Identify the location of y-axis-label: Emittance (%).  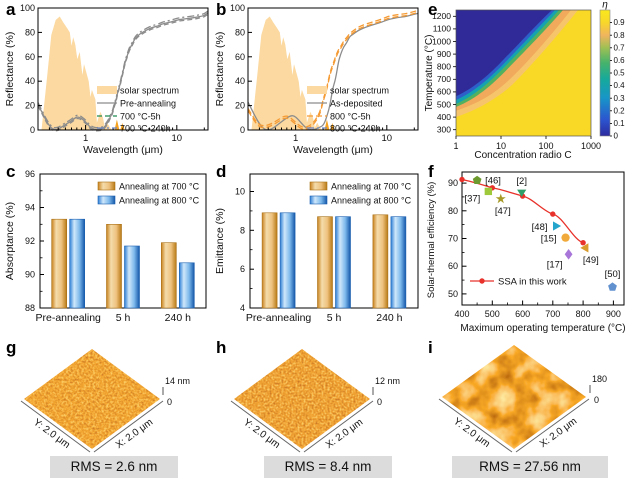
(220, 241).